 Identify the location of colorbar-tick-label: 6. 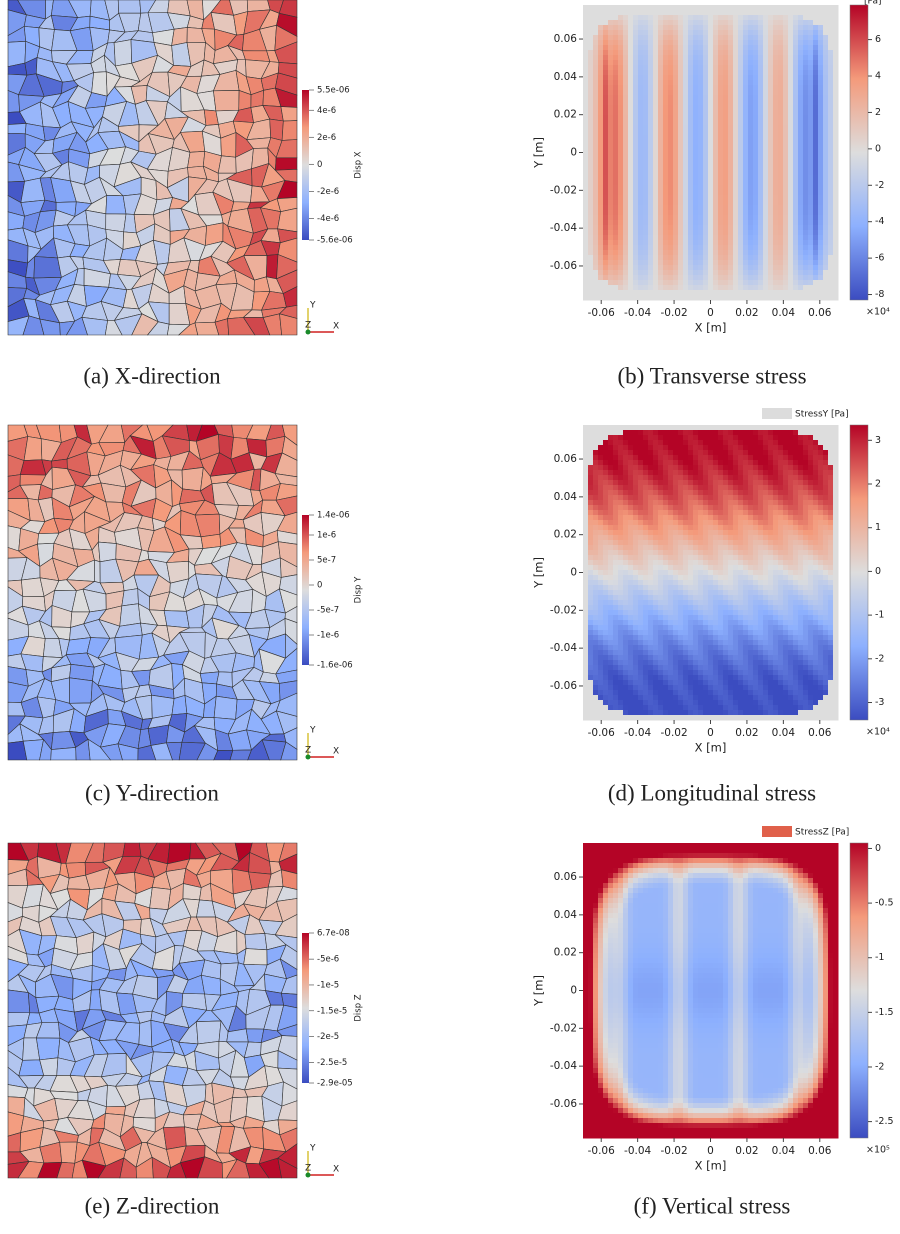
(878, 39).